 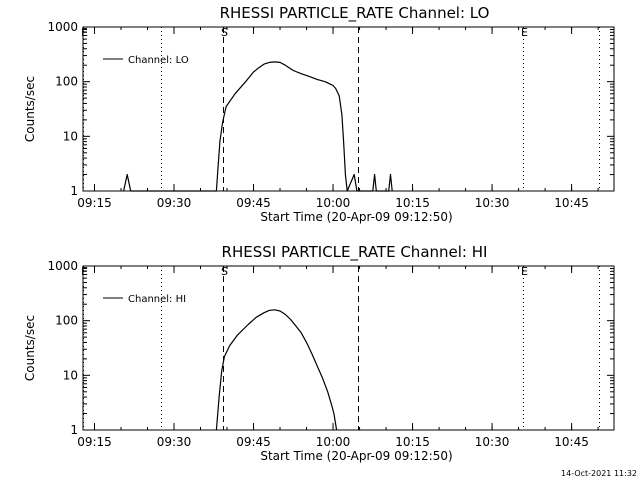 I want to click on chart-title: RHESSI PARTICLE_RATE Channel: HI, so click(x=355, y=252).